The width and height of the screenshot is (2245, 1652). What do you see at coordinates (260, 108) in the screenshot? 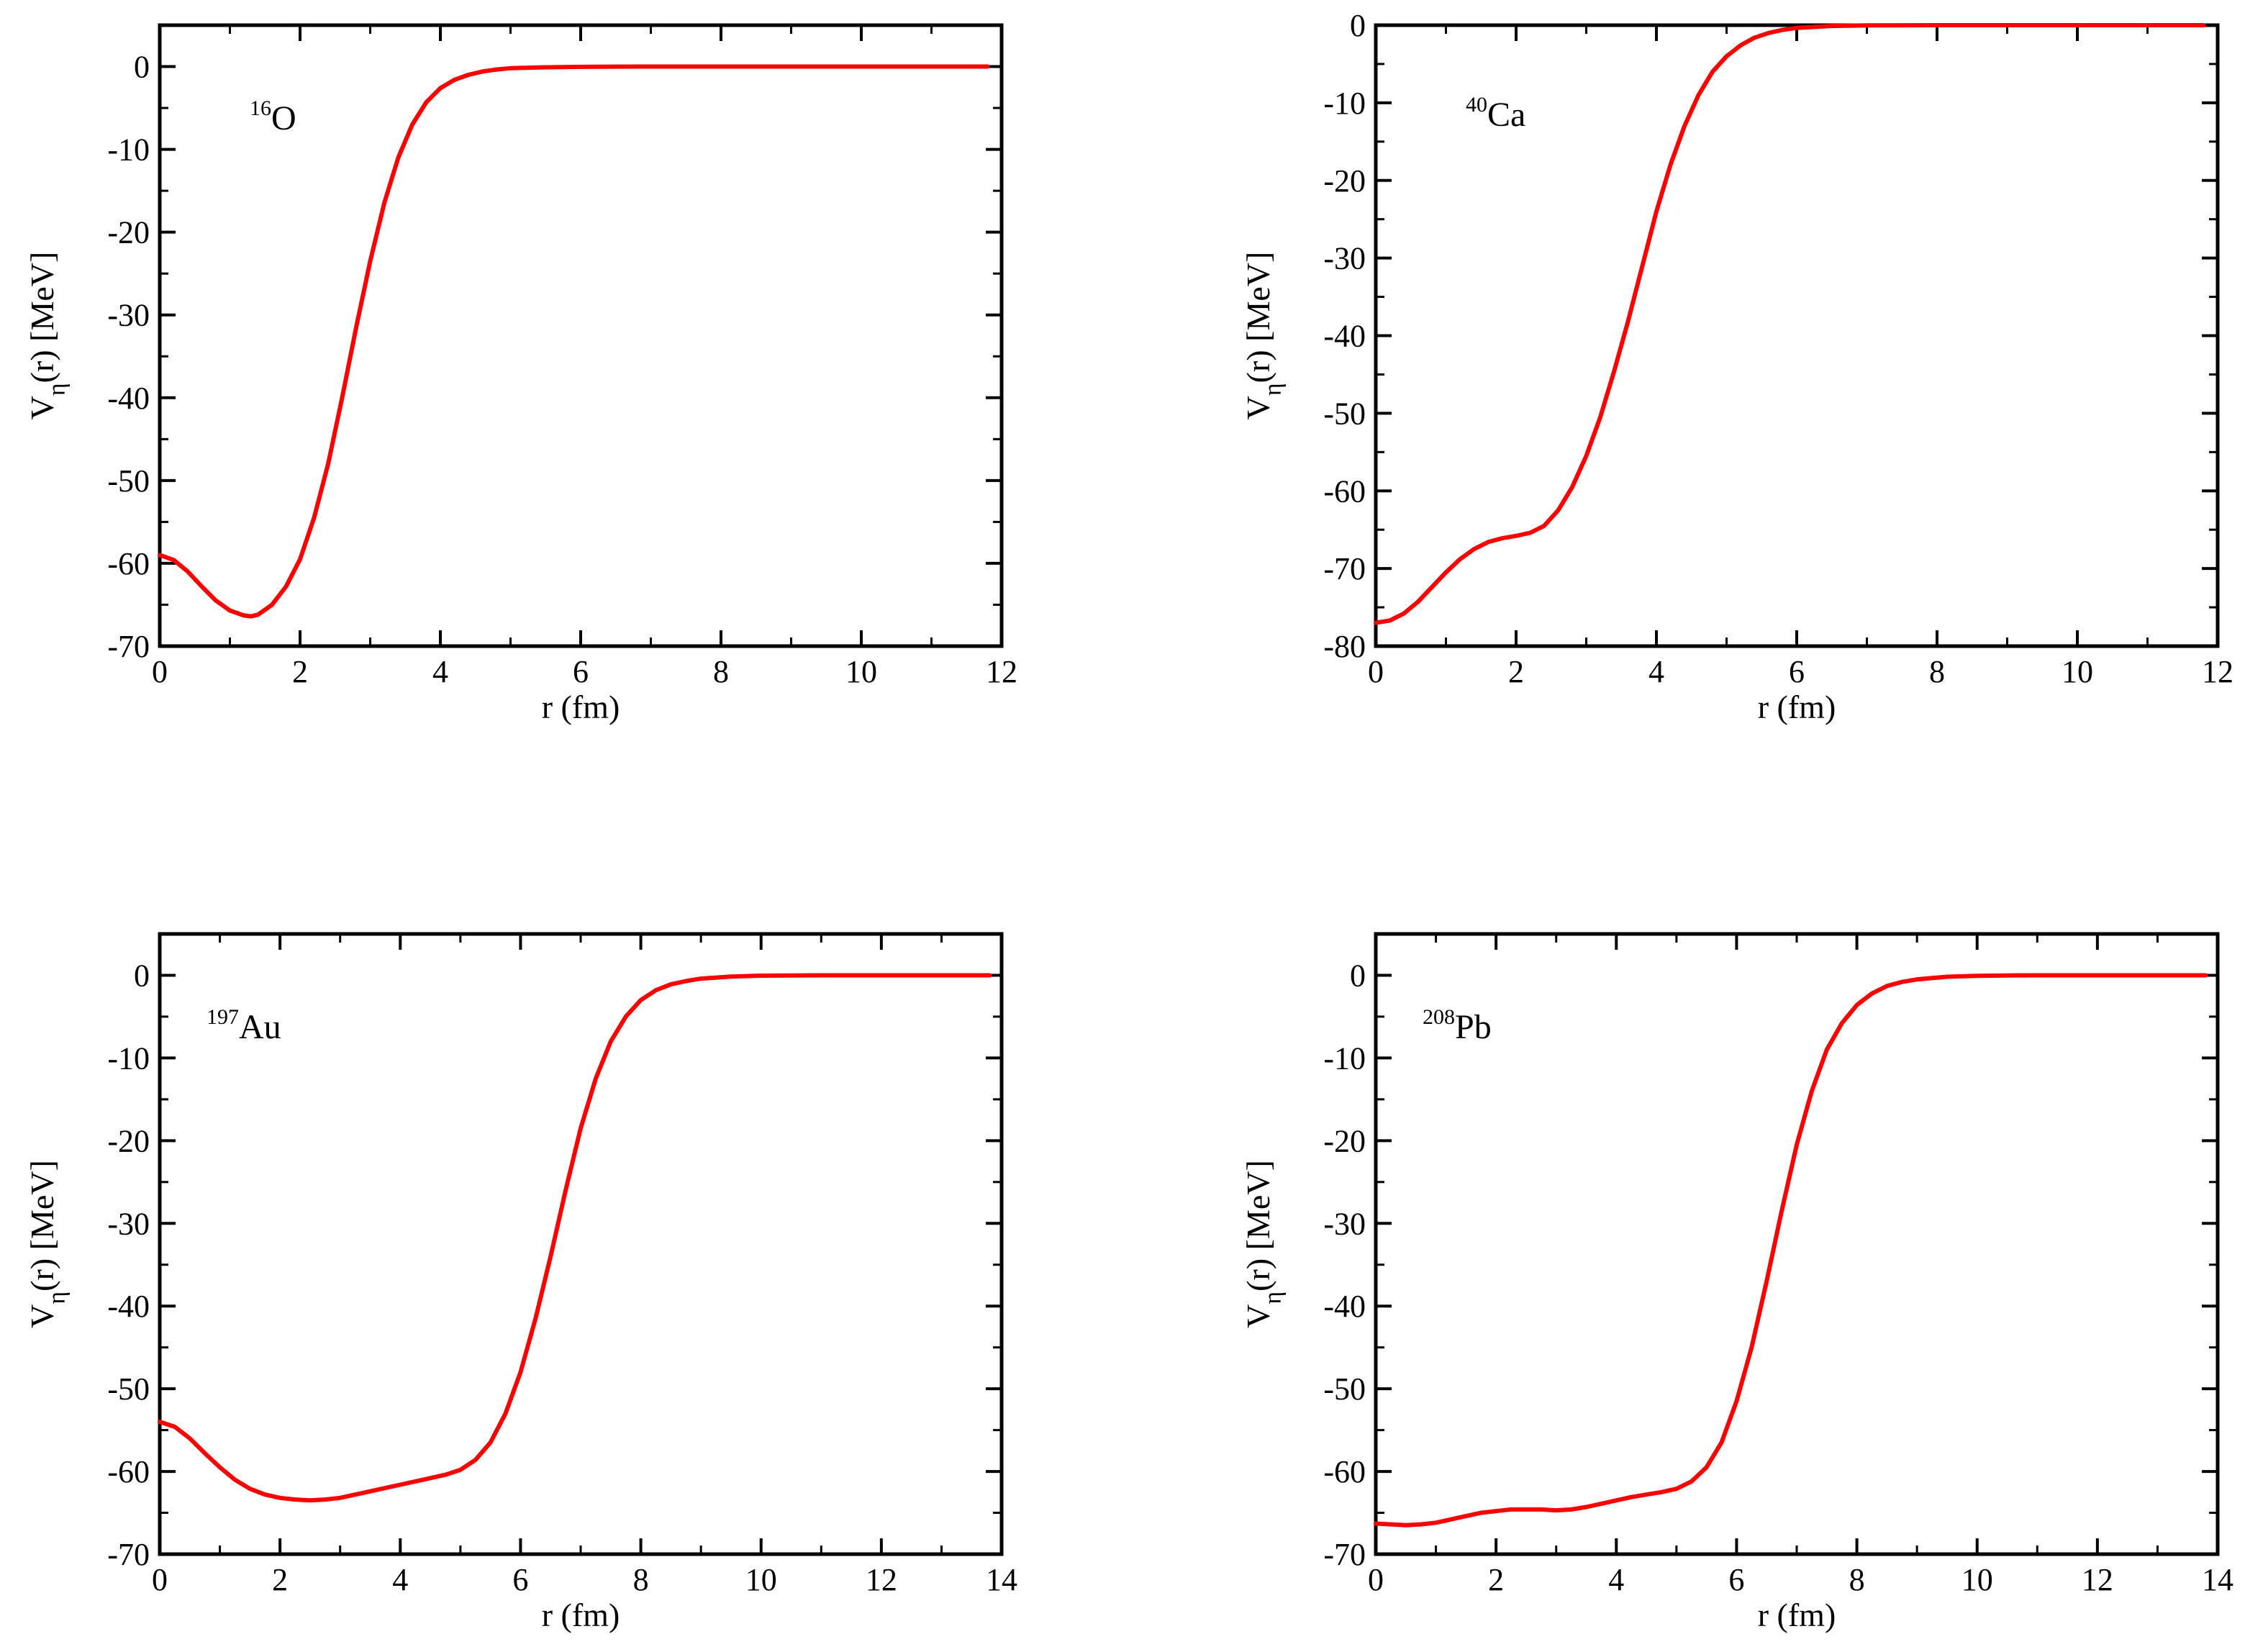
I see `nucleus-mass-number: 16` at bounding box center [260, 108].